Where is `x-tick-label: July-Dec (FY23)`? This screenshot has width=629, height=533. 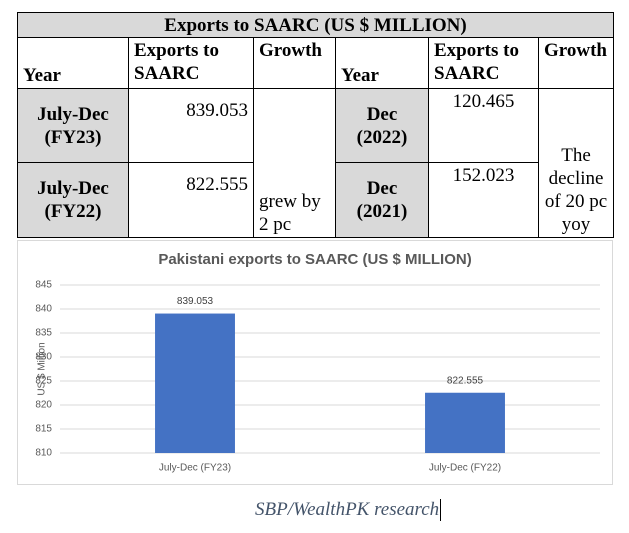 x-tick-label: July-Dec (FY23) is located at coordinates (195, 468).